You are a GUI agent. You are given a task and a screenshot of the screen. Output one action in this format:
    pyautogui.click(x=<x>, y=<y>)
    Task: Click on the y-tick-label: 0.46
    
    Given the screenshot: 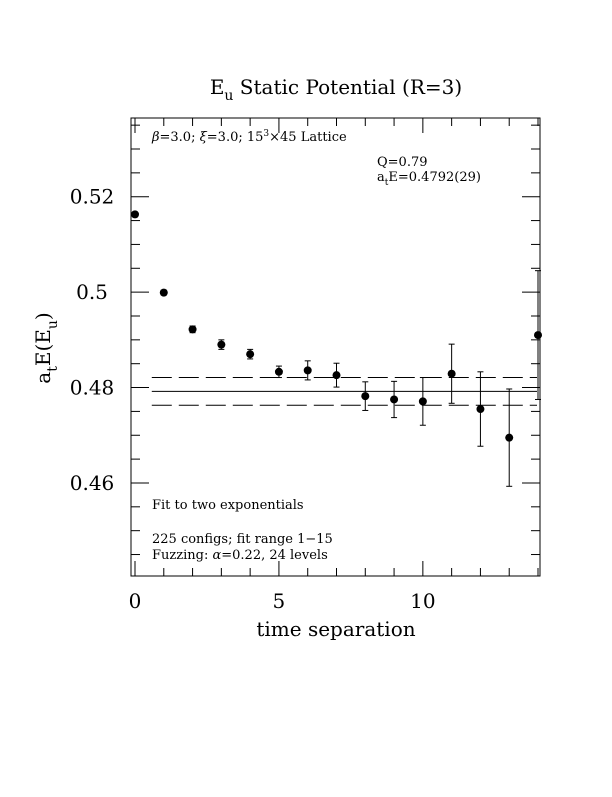 What is the action you would take?
    pyautogui.click(x=92, y=483)
    